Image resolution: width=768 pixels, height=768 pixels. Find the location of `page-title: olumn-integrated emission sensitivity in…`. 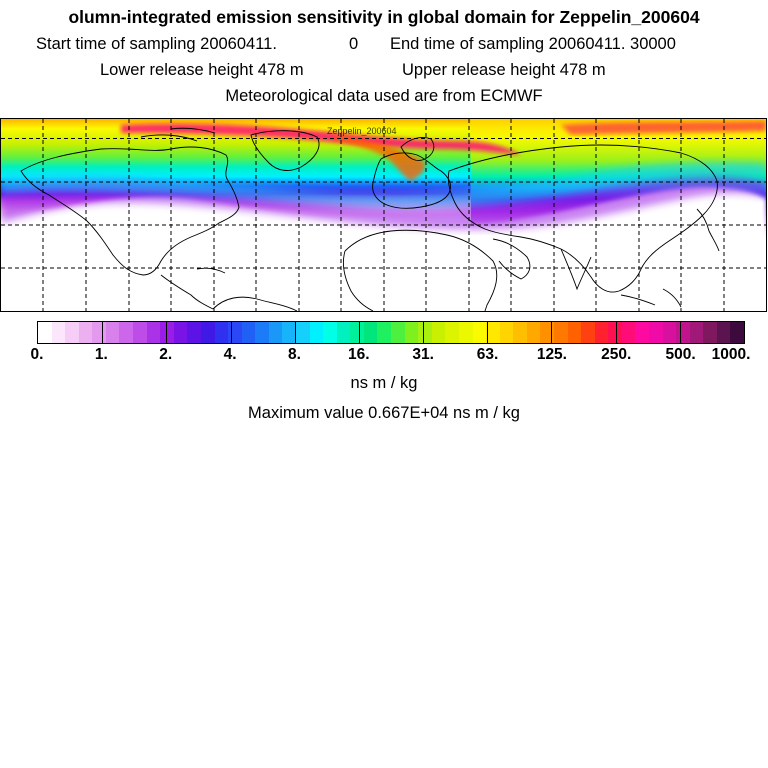

page-title: olumn-integrated emission sensitivity in… is located at coordinates (384, 17).